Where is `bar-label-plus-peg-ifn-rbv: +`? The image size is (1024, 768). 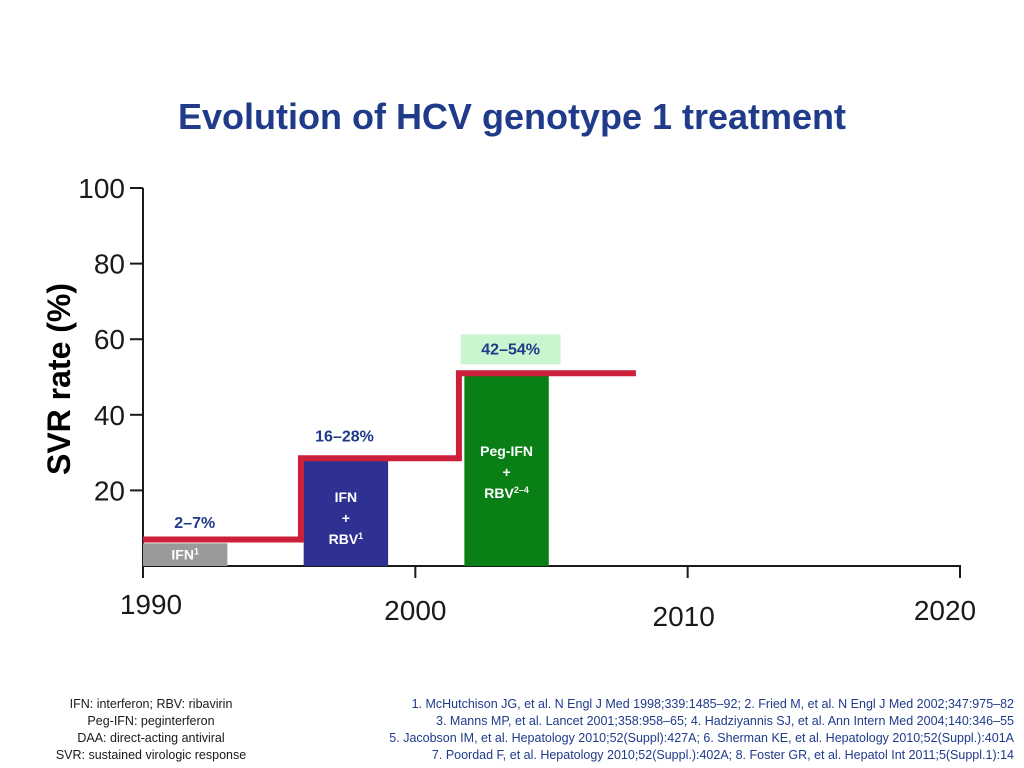
bar-label-plus-peg-ifn-rbv: + is located at coordinates (506, 472).